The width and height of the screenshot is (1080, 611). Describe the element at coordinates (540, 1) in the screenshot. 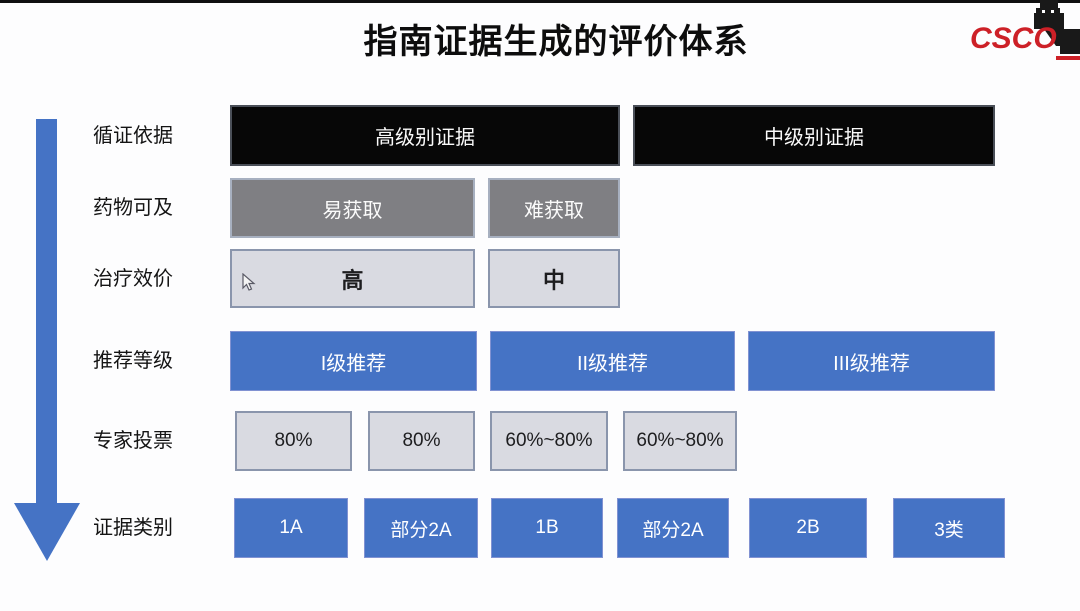

I see `top-letterbox-bar` at that location.